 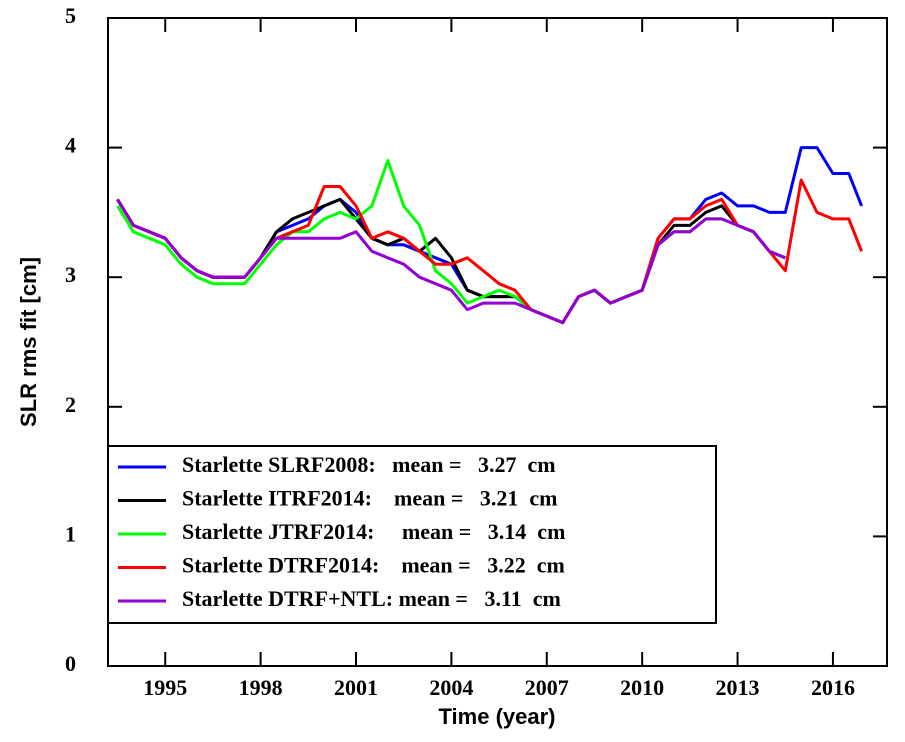 What do you see at coordinates (497, 716) in the screenshot?
I see `x-axis-label: Time (year)` at bounding box center [497, 716].